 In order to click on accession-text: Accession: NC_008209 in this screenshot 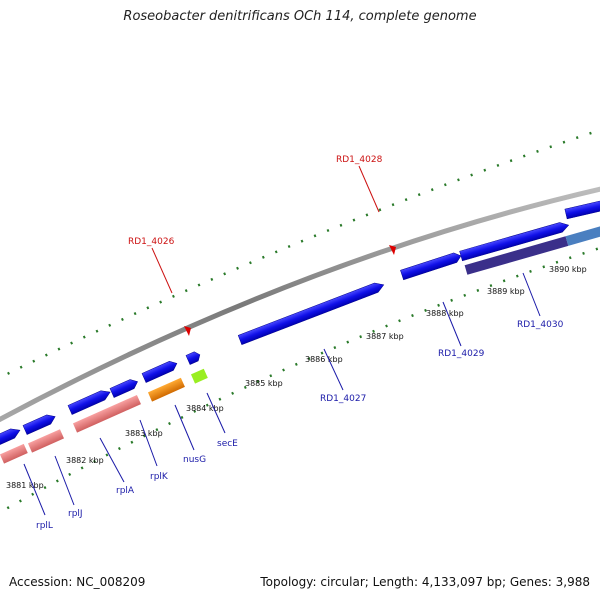, I will do `click(77, 582)`.